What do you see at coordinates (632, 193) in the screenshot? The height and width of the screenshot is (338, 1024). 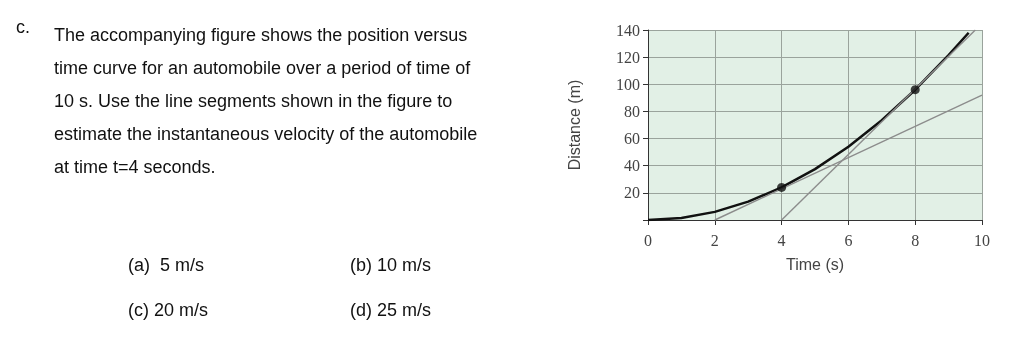 I see `y-tick-label: 20` at bounding box center [632, 193].